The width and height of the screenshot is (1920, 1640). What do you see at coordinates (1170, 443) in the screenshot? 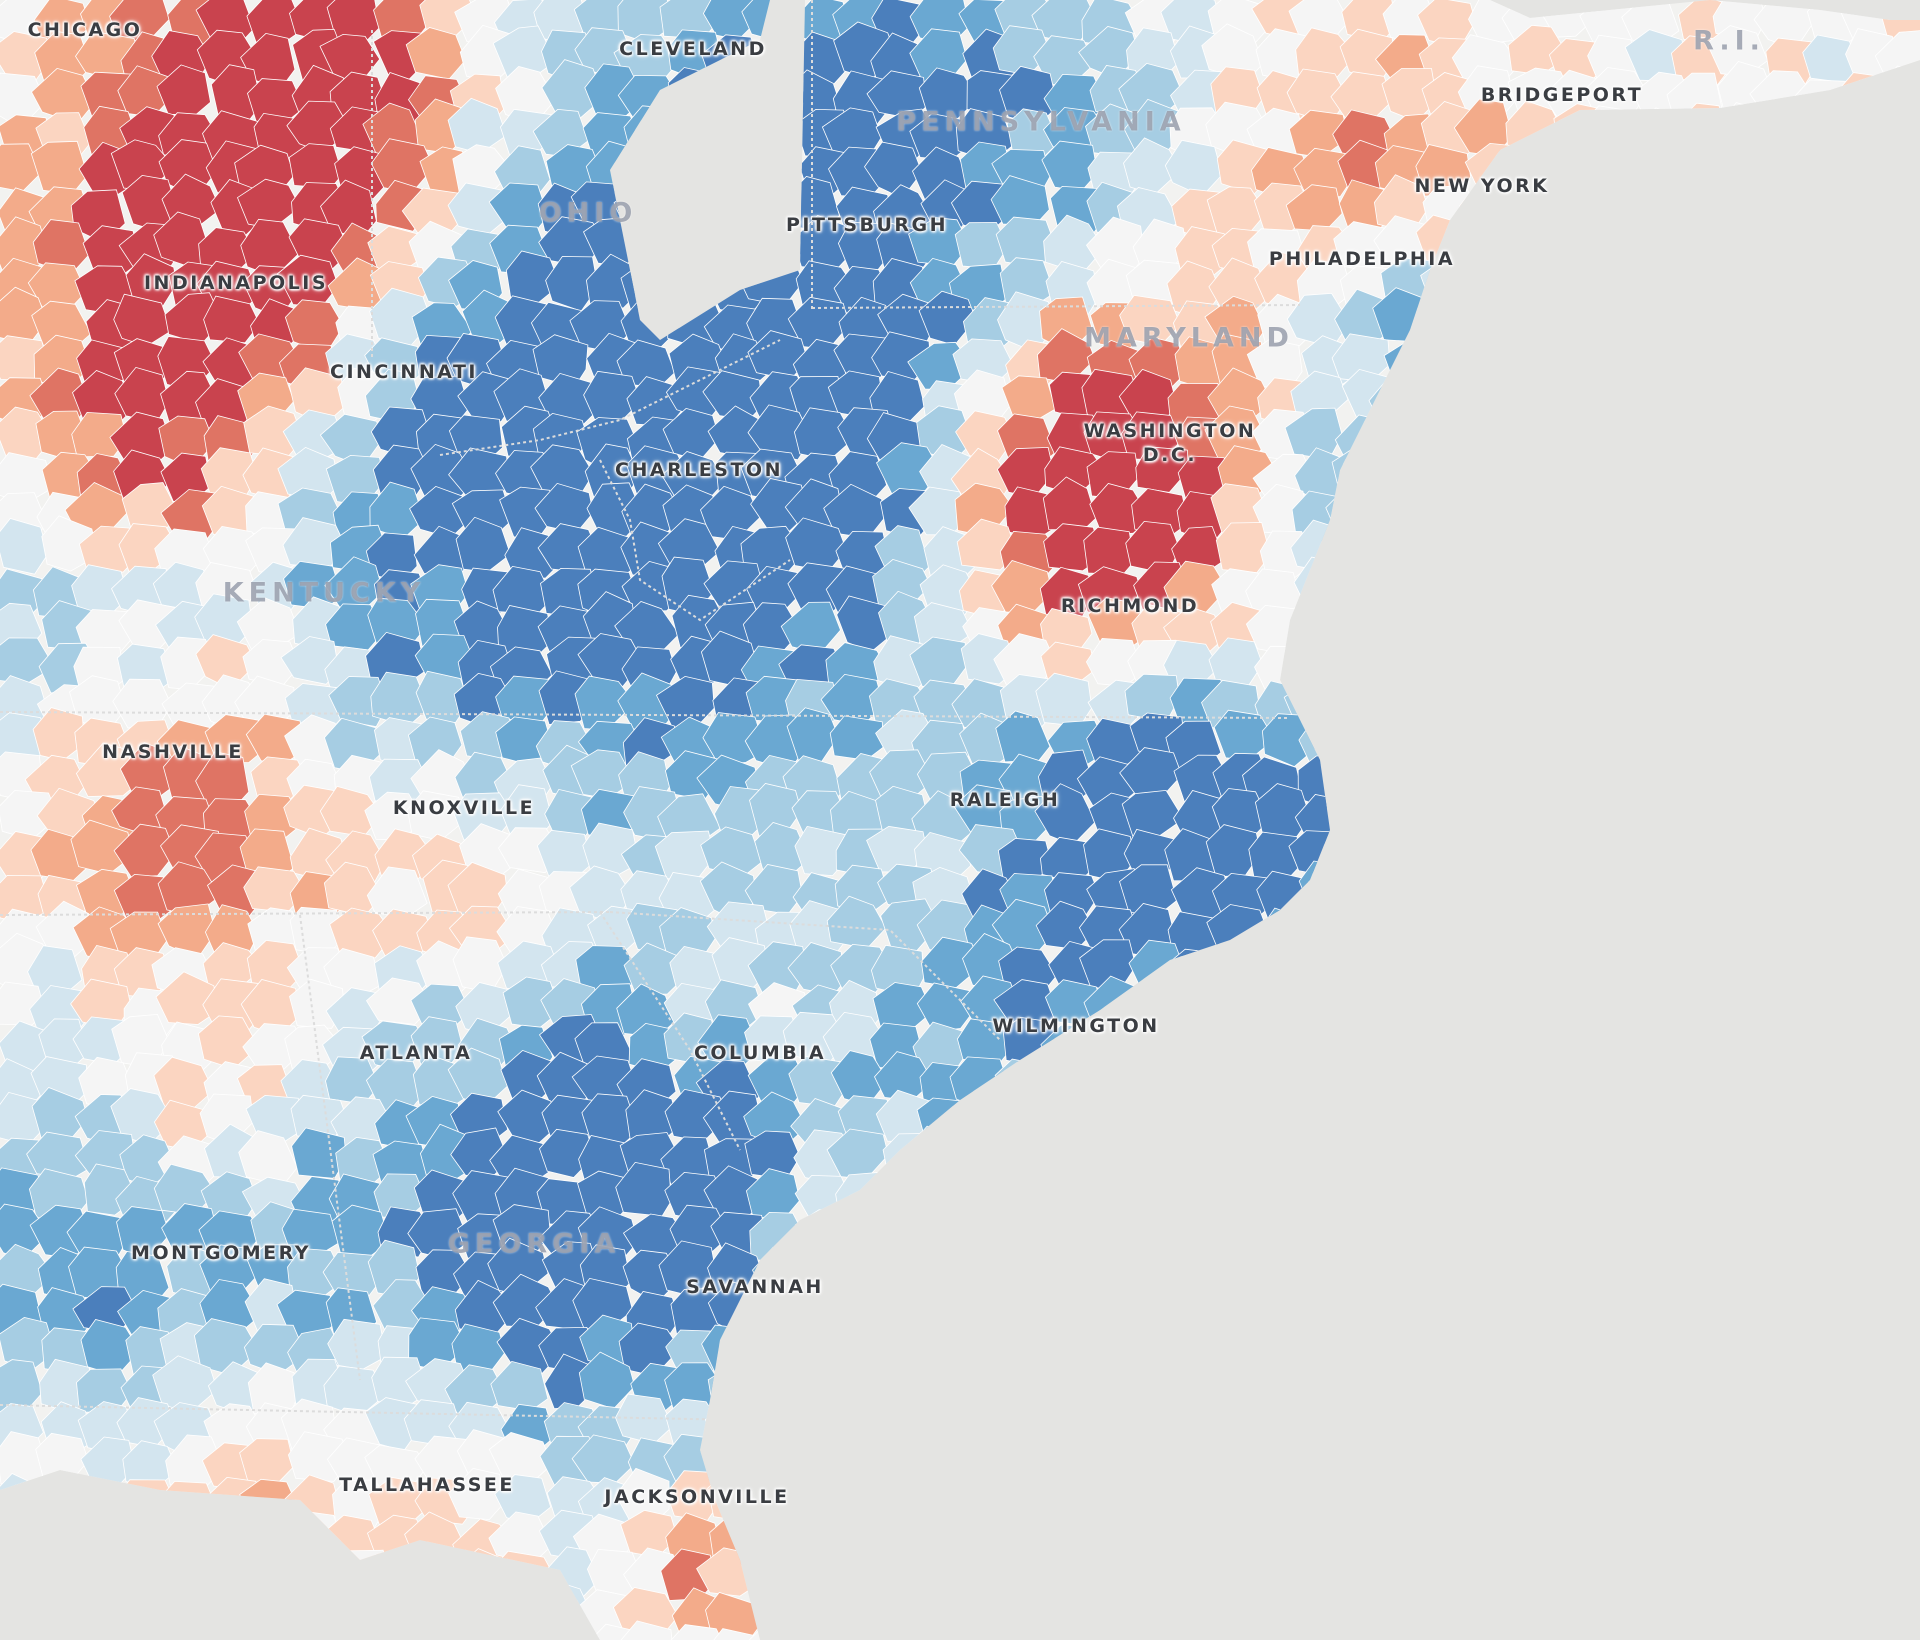
I see `city-label-washington-dc: WASHINGTON D.C.` at bounding box center [1170, 443].